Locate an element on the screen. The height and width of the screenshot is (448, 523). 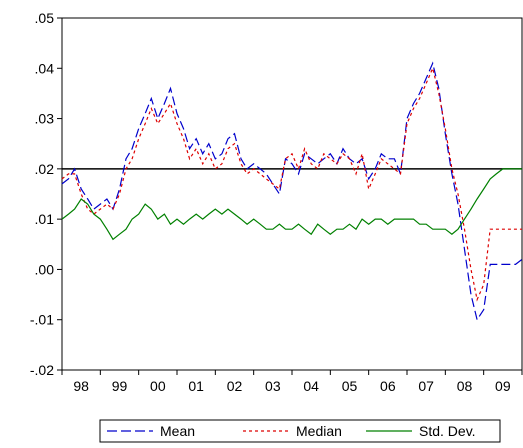
legend-label-mean: Mean is located at coordinates (177, 431).